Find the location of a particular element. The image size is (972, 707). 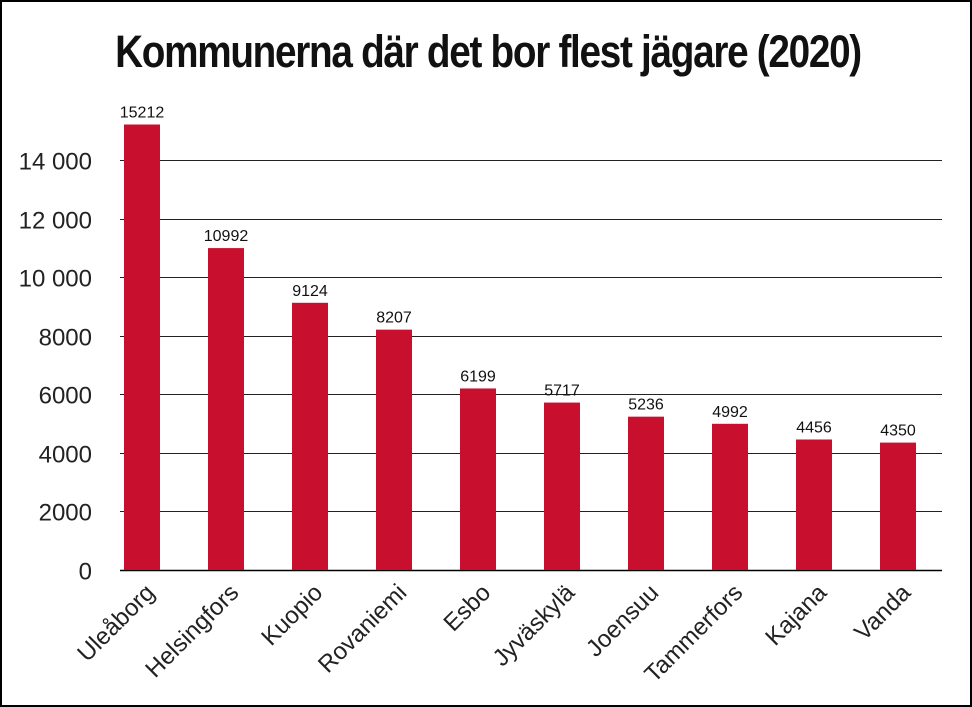

y-axis-ticks: 0 2000 4000 6000 8000 10 000 12 000 14 000 is located at coordinates (55, 367).